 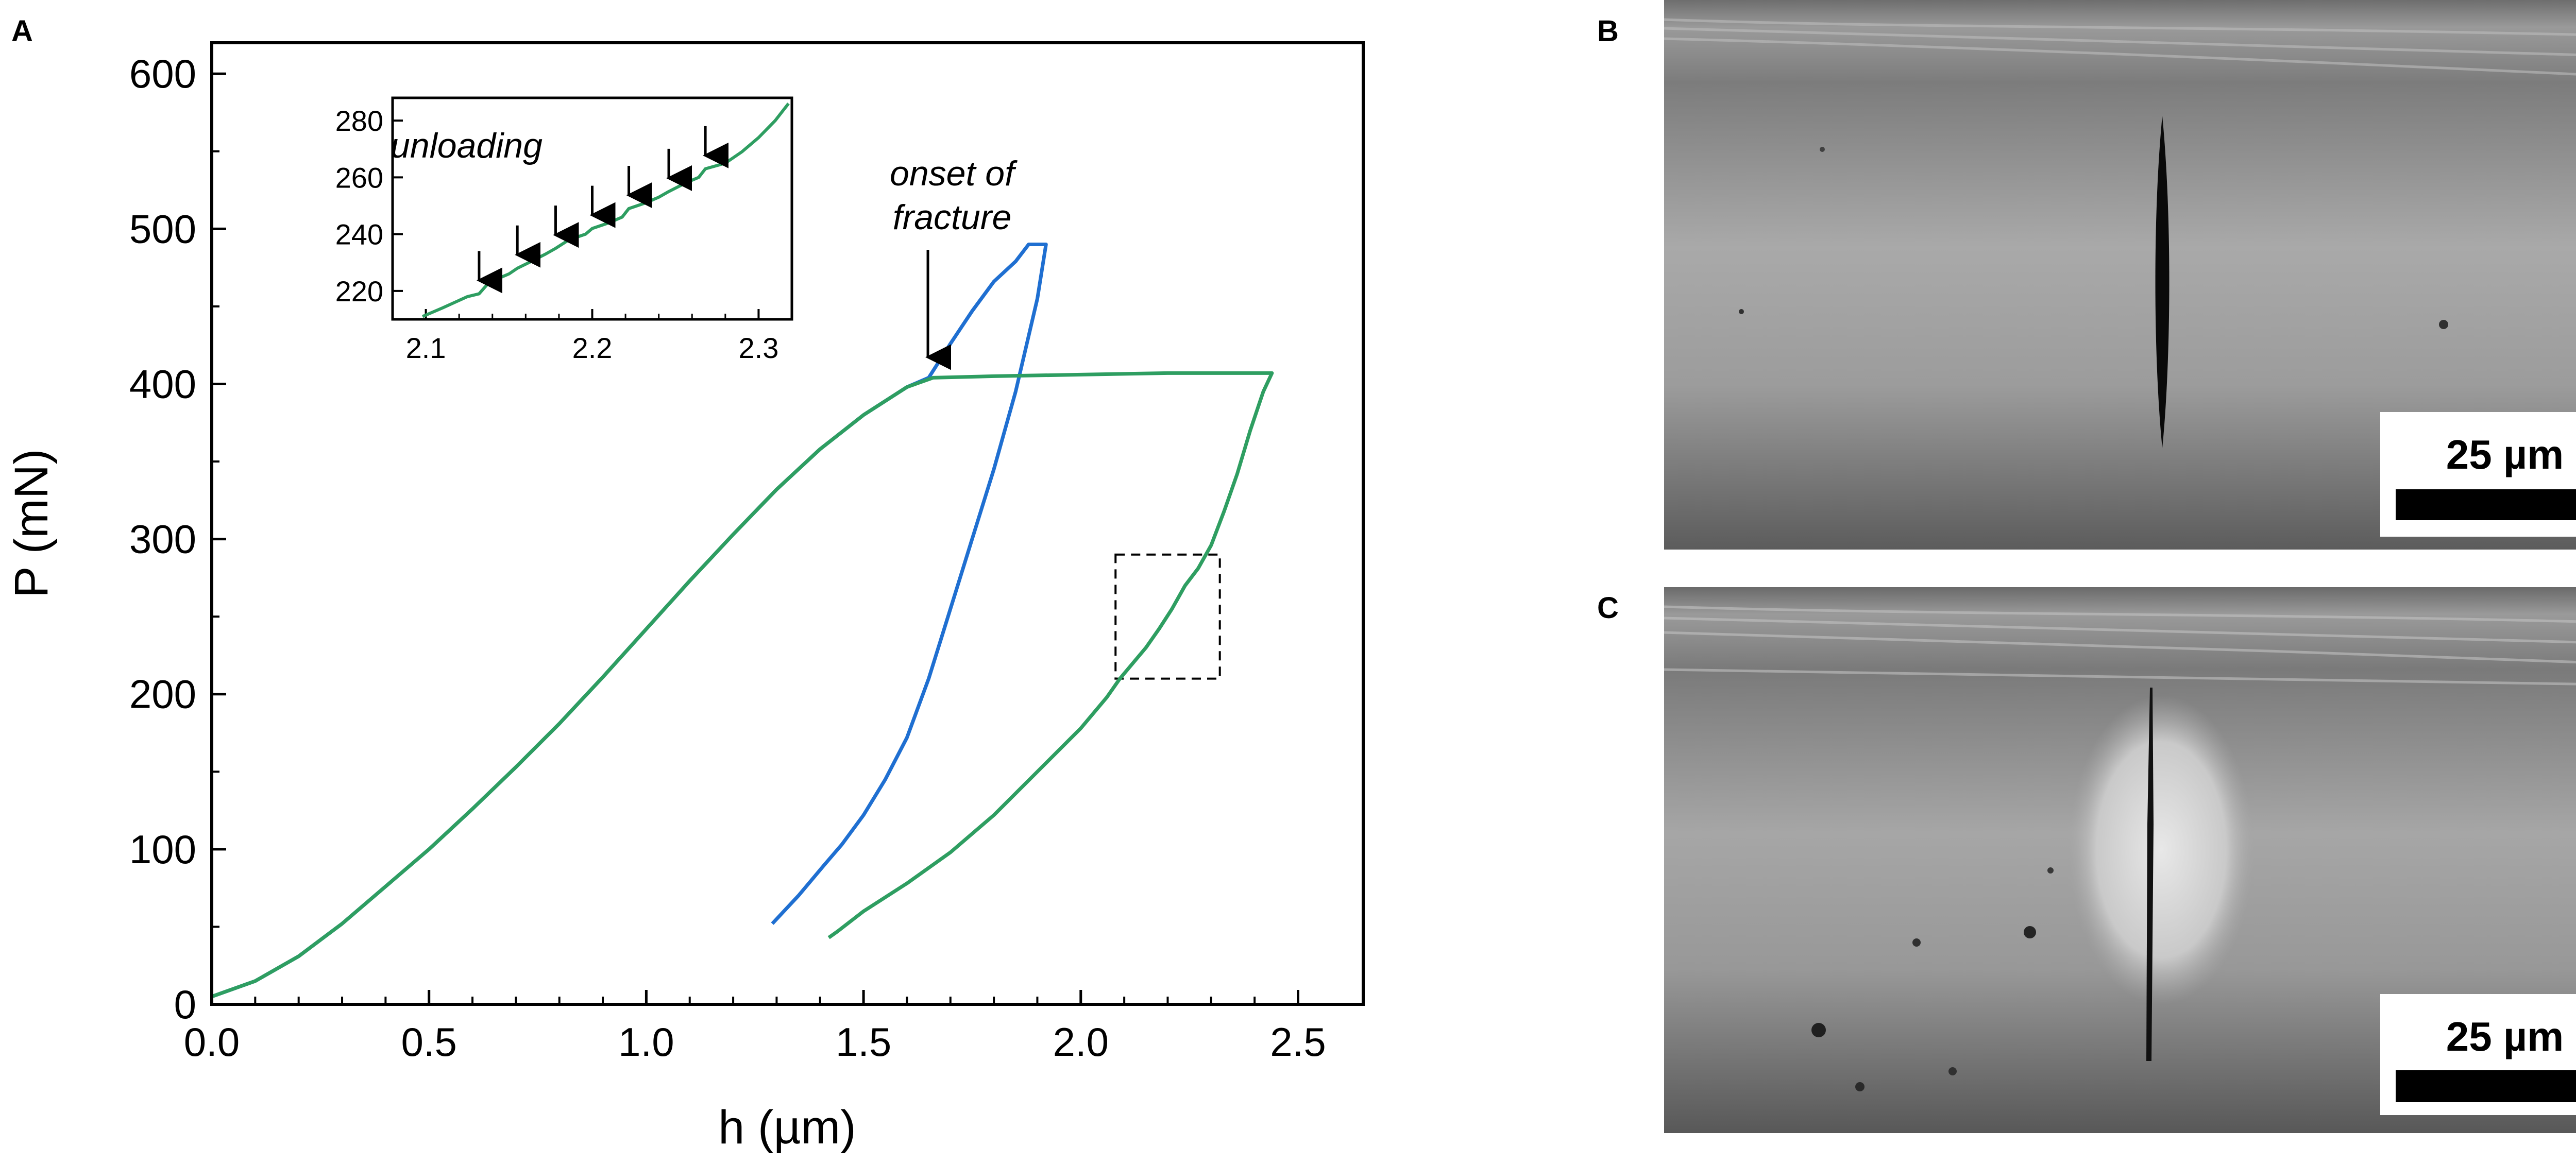 What do you see at coordinates (212, 1042) in the screenshot?
I see `x-tick-label: 0.0` at bounding box center [212, 1042].